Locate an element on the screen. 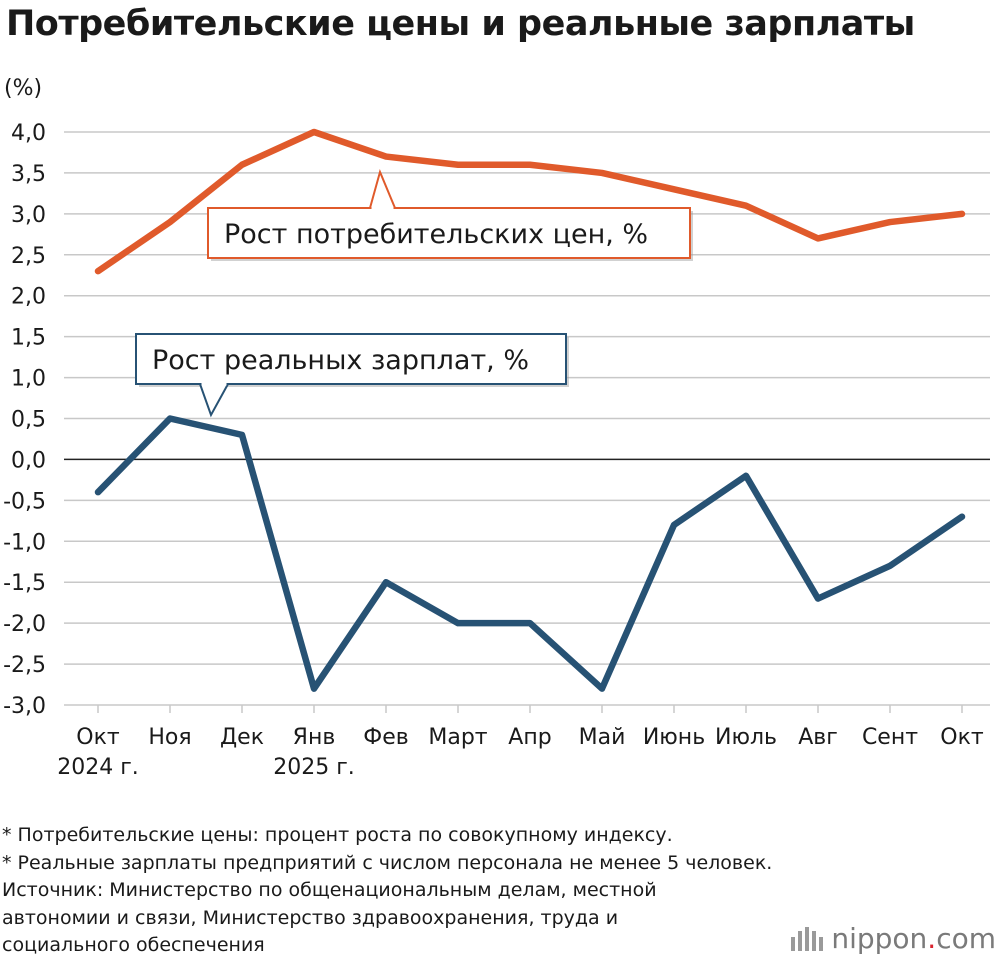  cpi-series-label-box is located at coordinates (449, 233).